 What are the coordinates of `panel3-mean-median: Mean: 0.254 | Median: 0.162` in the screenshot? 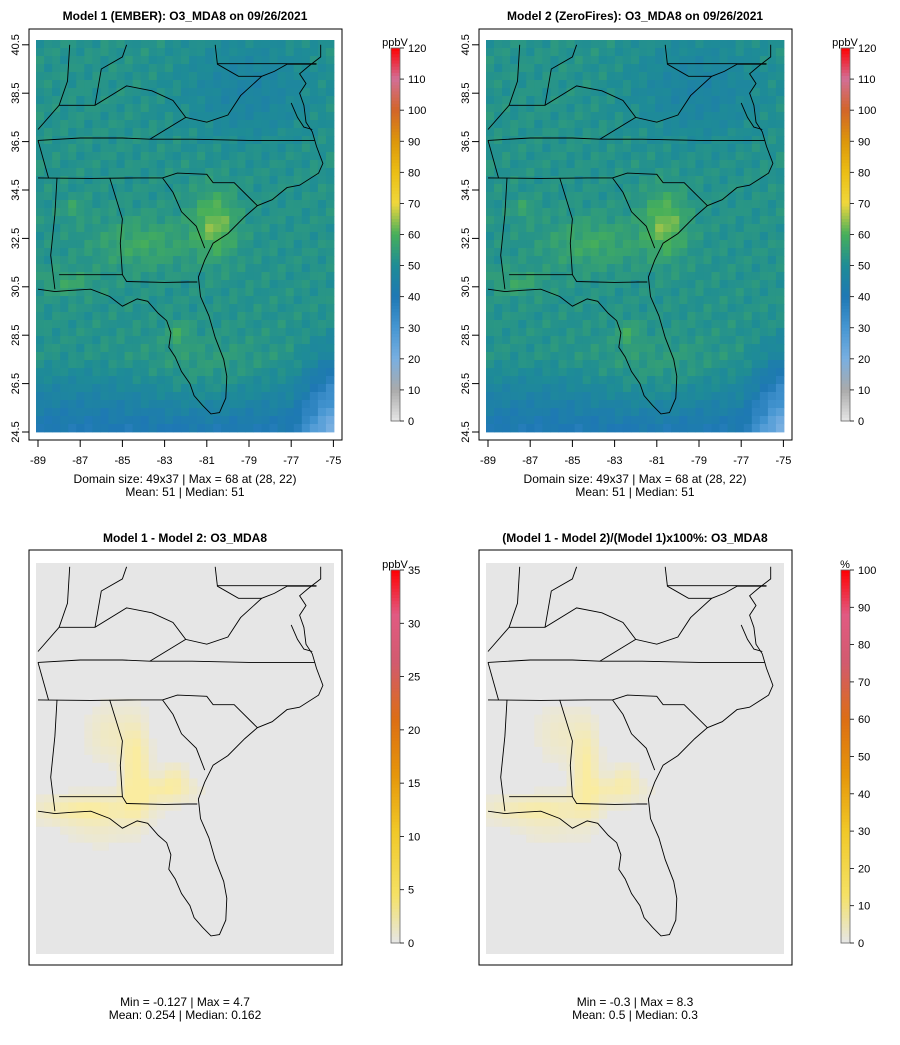 It's located at (185, 1015).